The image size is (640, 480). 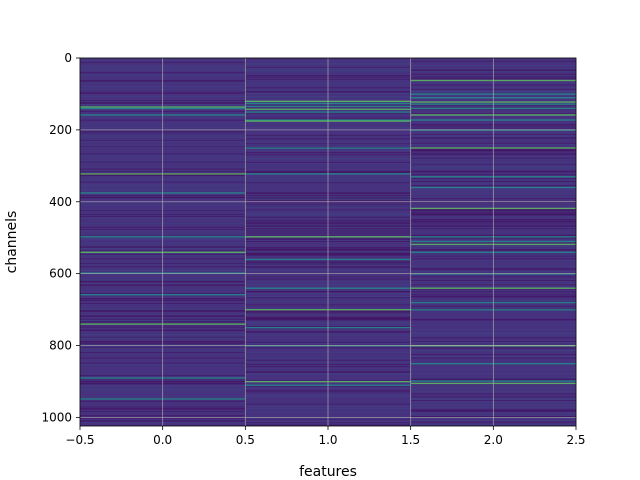 I want to click on y-tick-label: 0, so click(x=68, y=58).